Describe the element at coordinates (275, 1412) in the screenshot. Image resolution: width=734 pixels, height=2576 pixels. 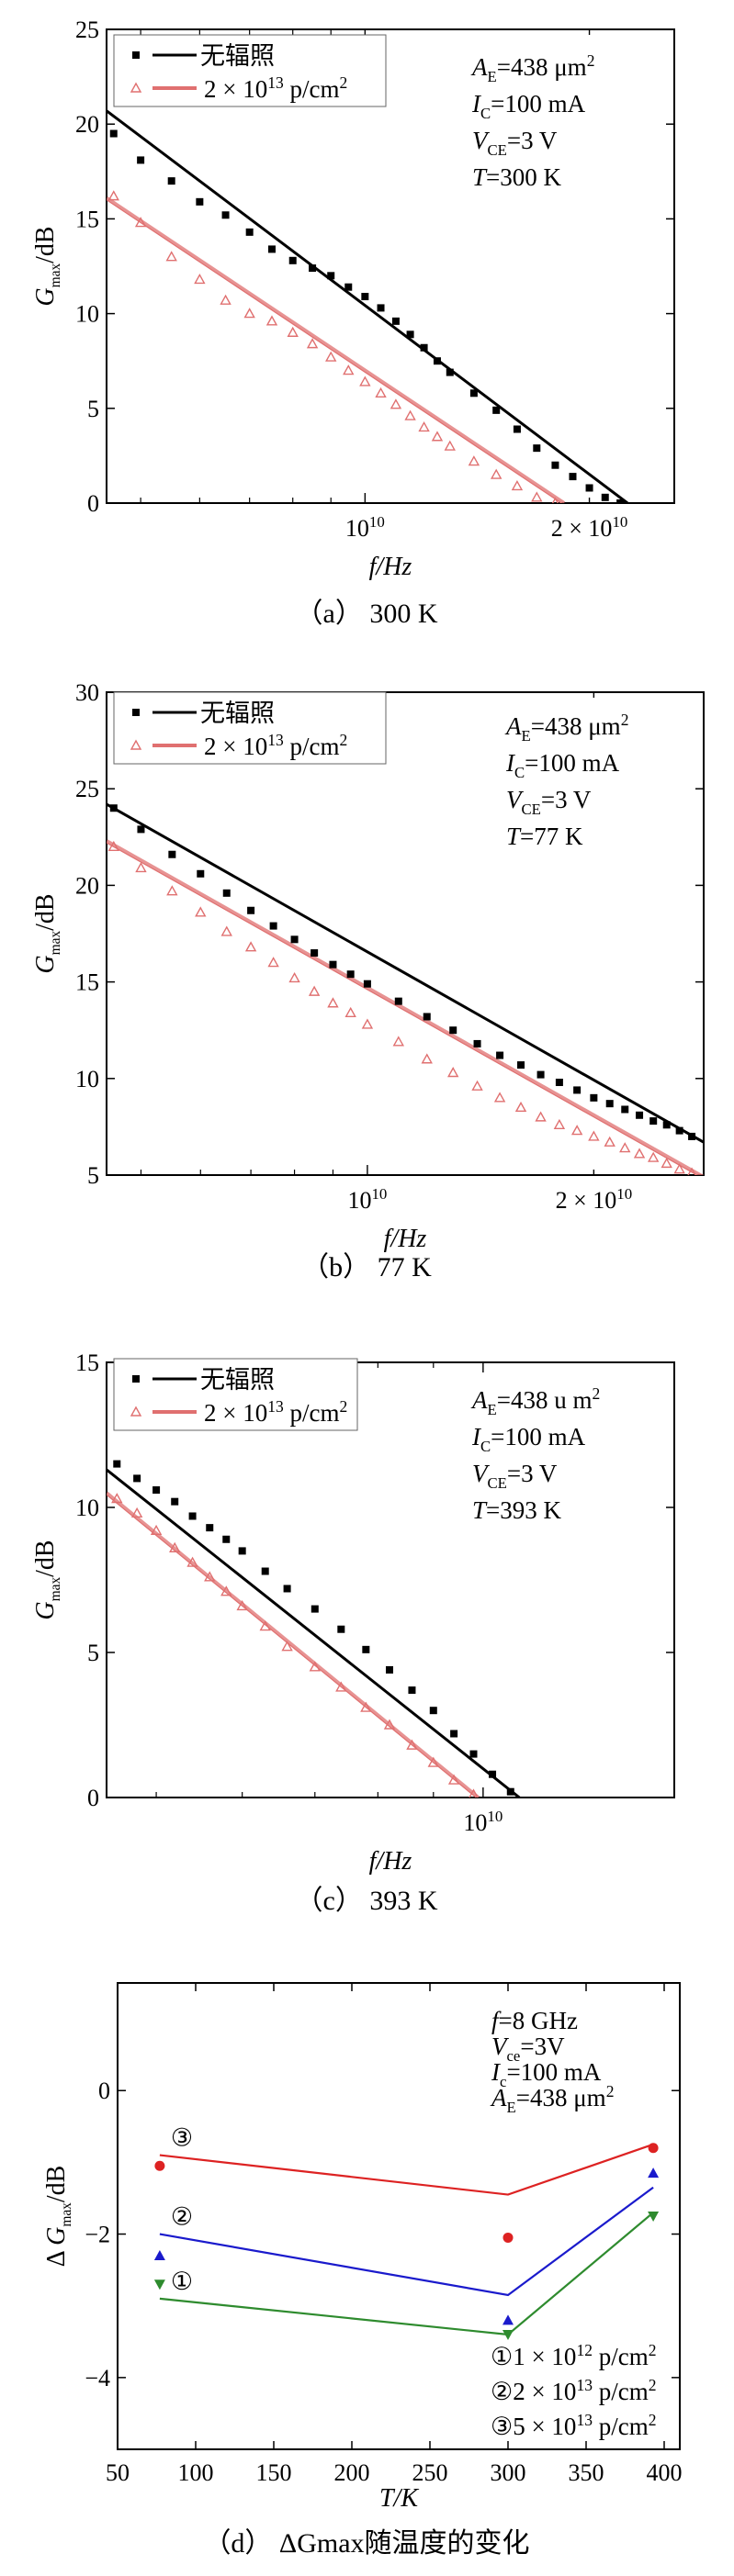
I see `legend-label-irradiated: 2 × 1013 p/cm2` at that location.